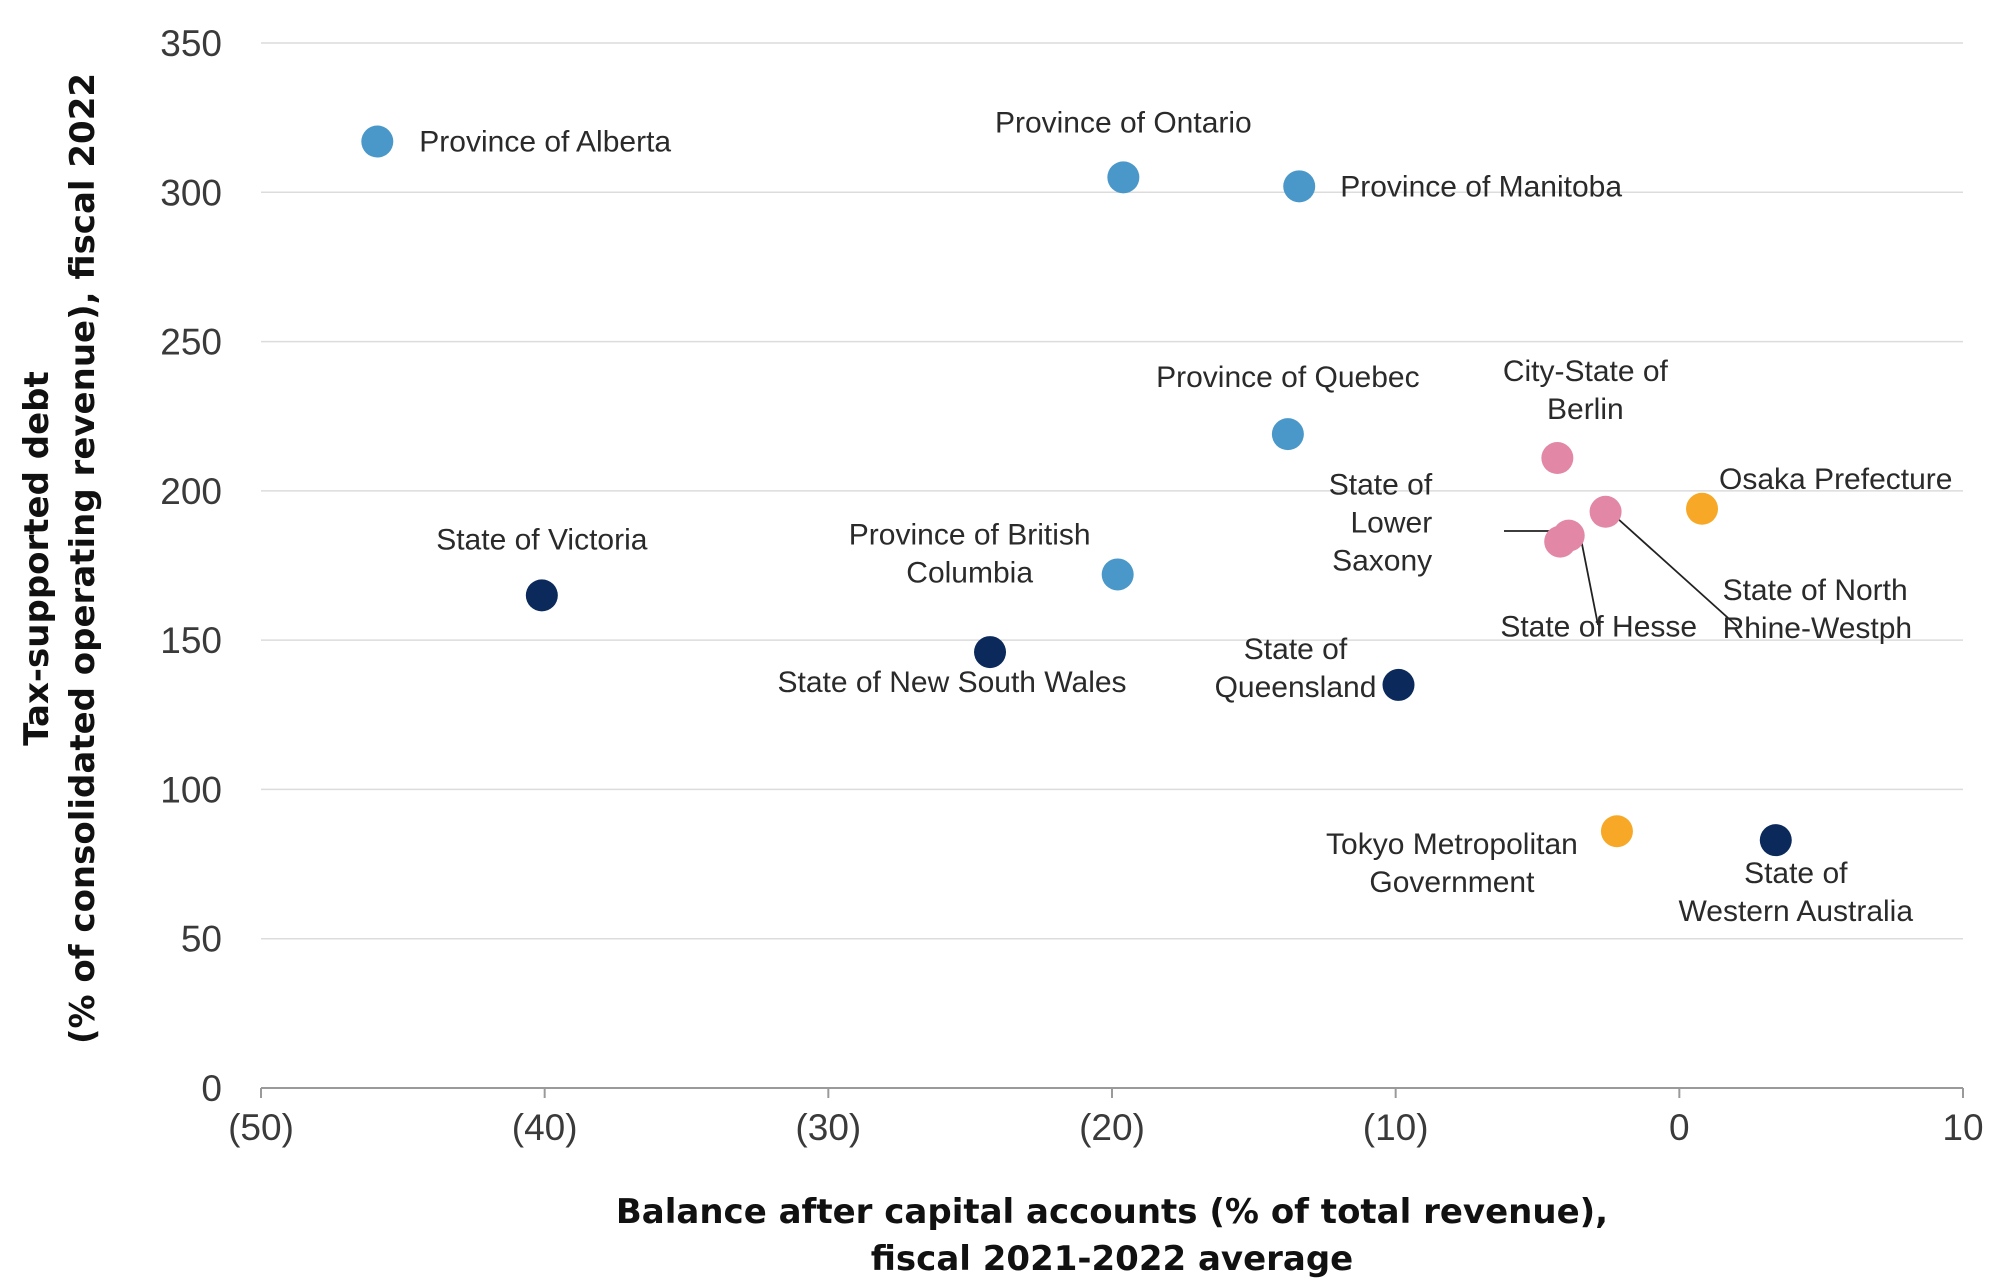 Image resolution: width=2000 pixels, height=1281 pixels. Describe the element at coordinates (828, 1127) in the screenshot. I see `x-tick-label: (30)` at that location.